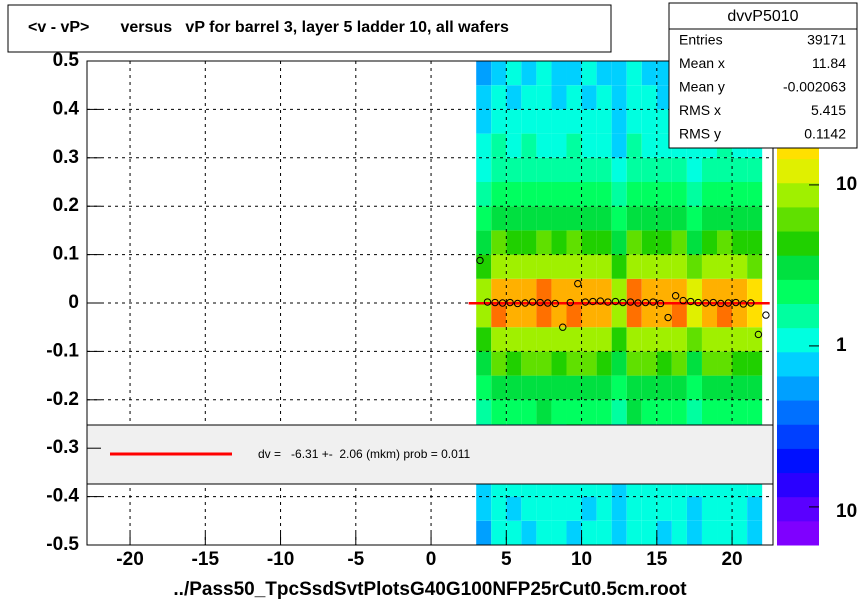 Image resolution: width=860 pixels, height=606 pixels. Describe the element at coordinates (206, 559) in the screenshot. I see `x-tick-label: -15` at that location.